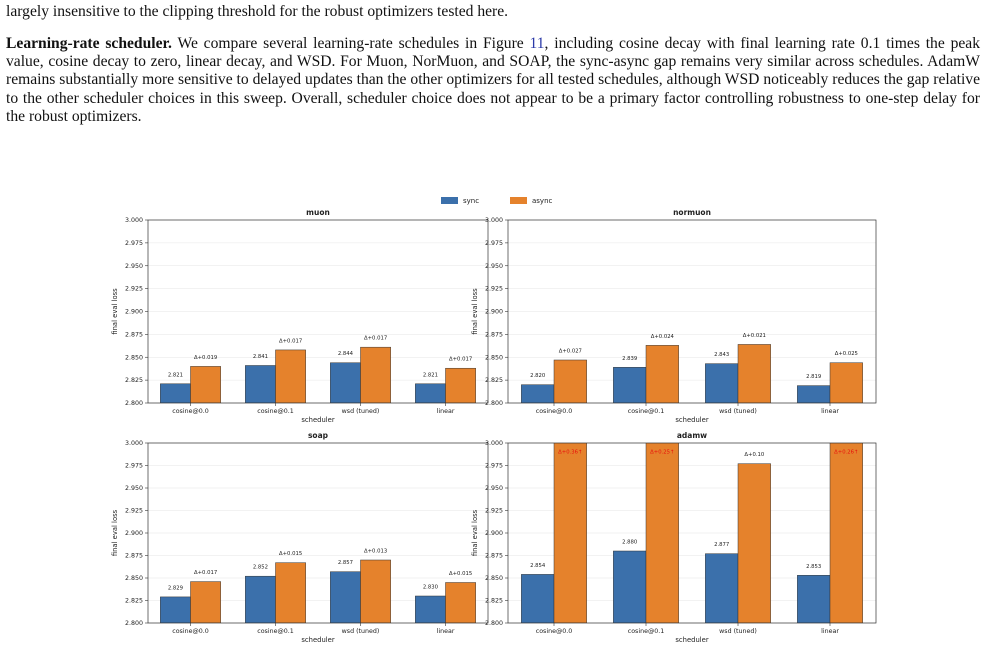  What do you see at coordinates (570, 351) in the screenshot?
I see `delta-label: Δ+0.027` at bounding box center [570, 351].